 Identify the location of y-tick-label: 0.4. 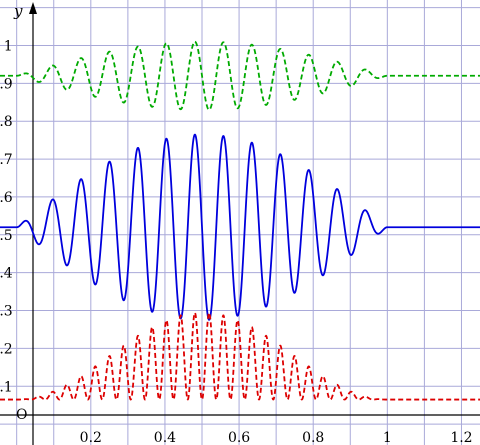
(6, 274).